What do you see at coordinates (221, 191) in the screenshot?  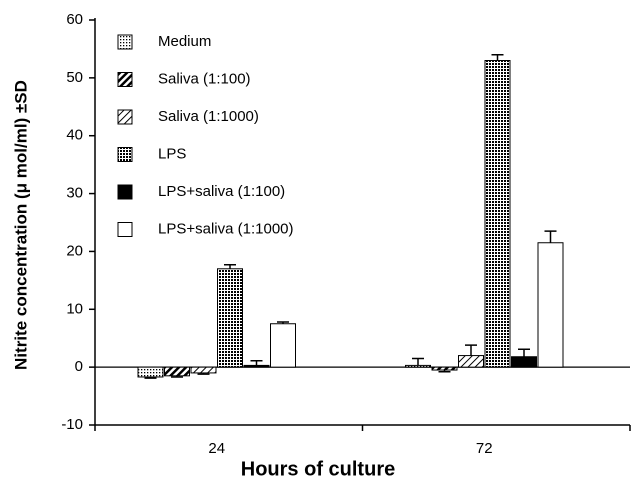 I see `legend-label: LPS+saliva (1:100)` at bounding box center [221, 191].